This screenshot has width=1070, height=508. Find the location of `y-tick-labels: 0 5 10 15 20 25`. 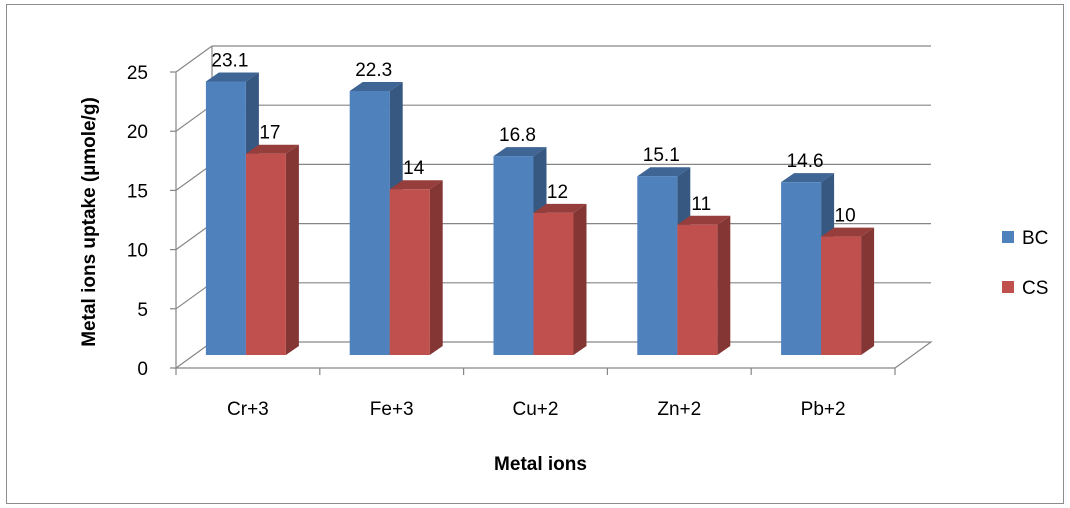

y-tick-labels: 0 5 10 15 20 25 is located at coordinates (137, 221).